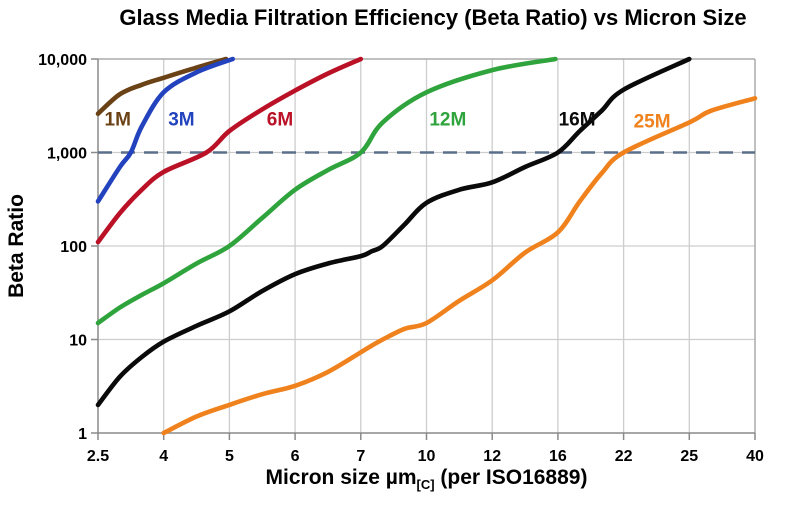 The height and width of the screenshot is (509, 800). What do you see at coordinates (295, 456) in the screenshot?
I see `x-tick-label: 6` at bounding box center [295, 456].